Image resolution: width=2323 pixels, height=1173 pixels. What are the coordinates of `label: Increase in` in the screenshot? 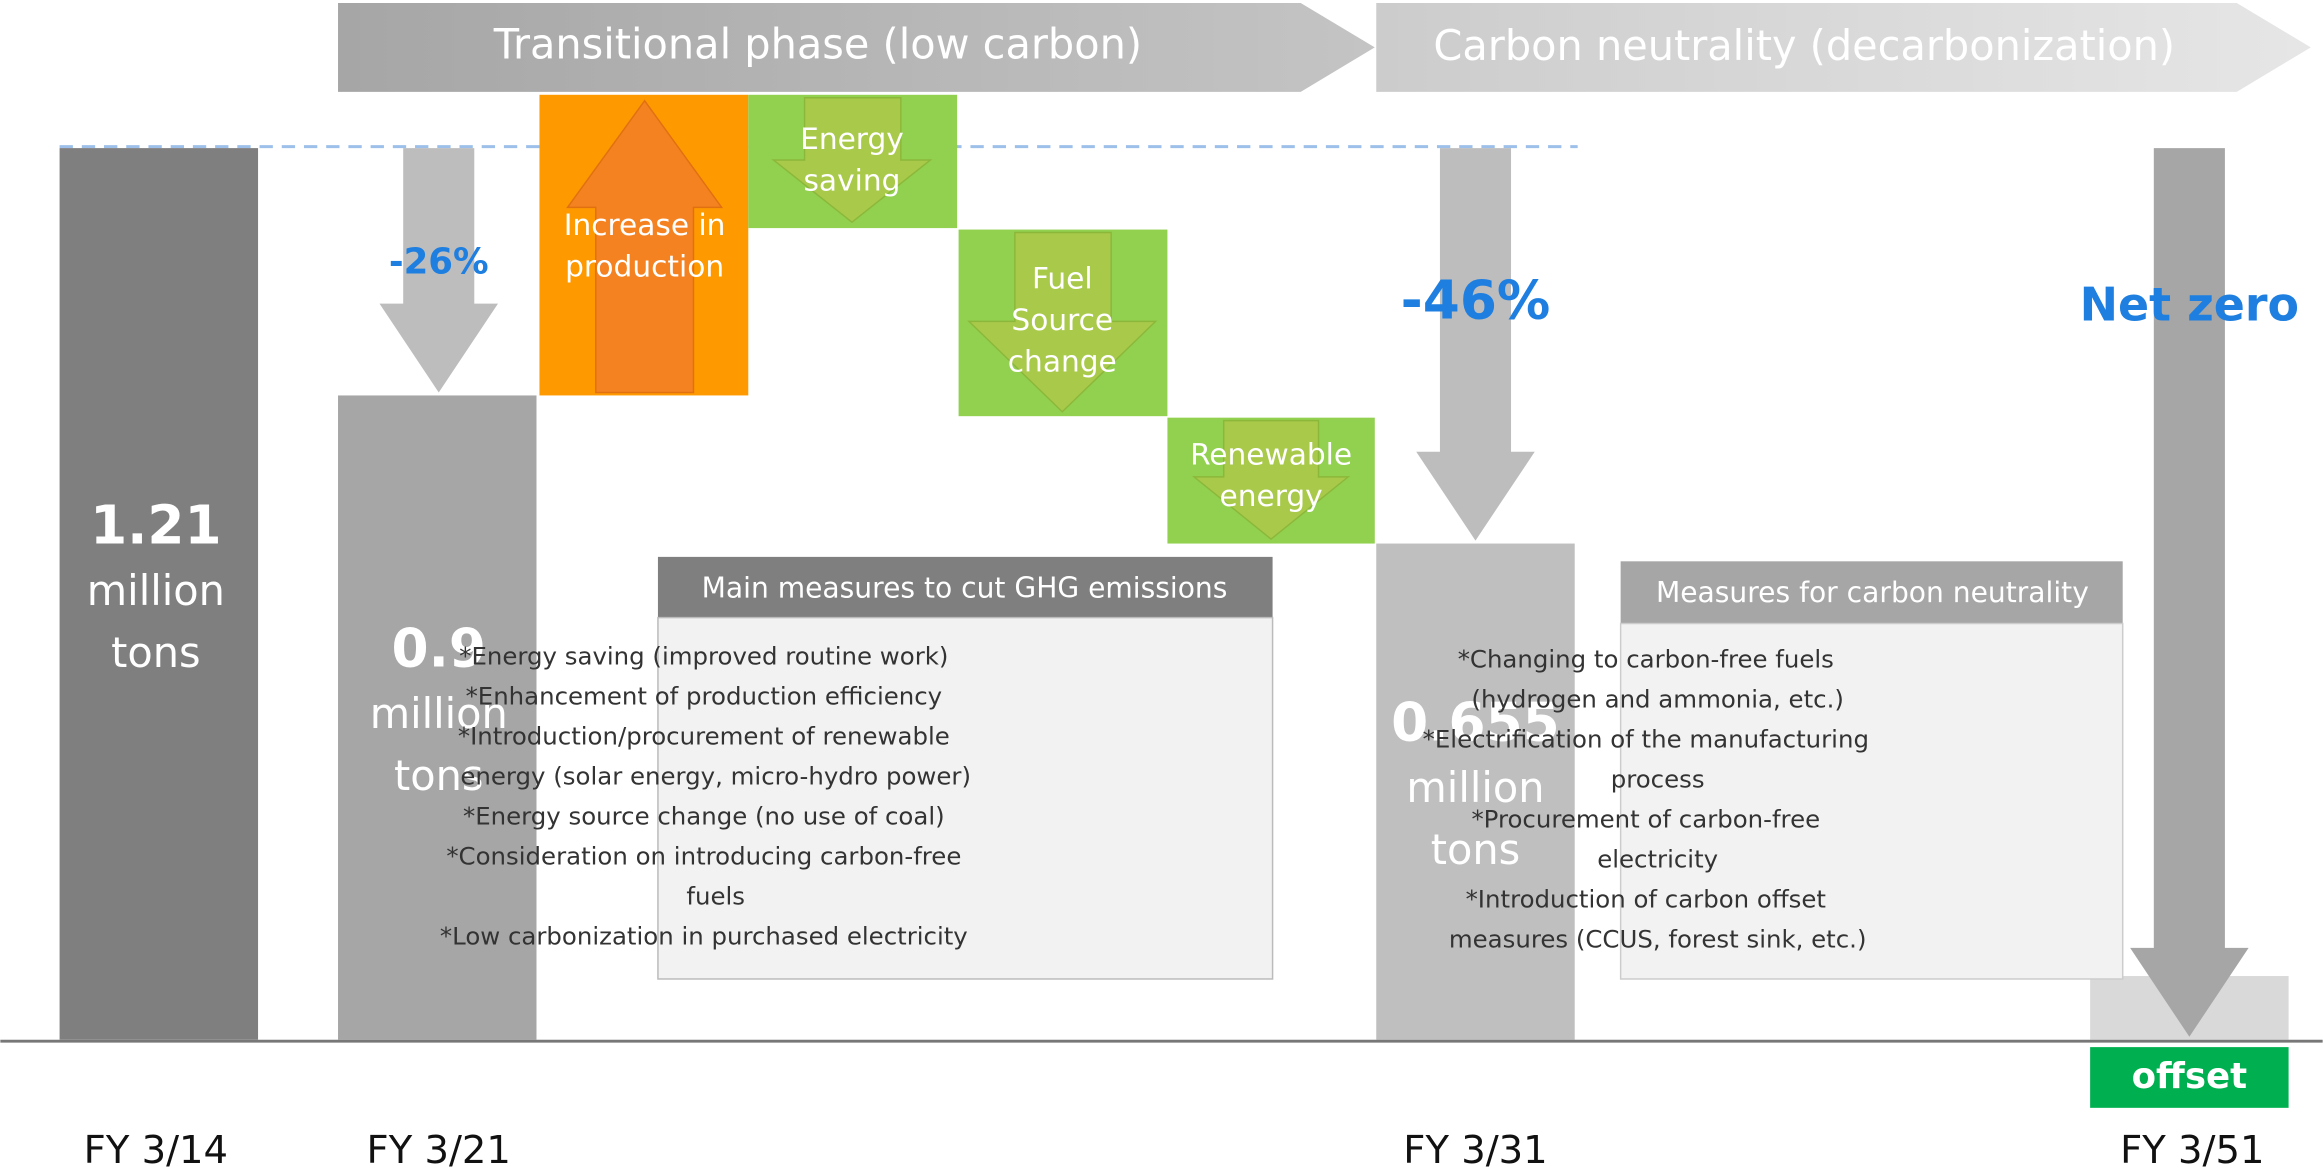 It's located at (645, 225).